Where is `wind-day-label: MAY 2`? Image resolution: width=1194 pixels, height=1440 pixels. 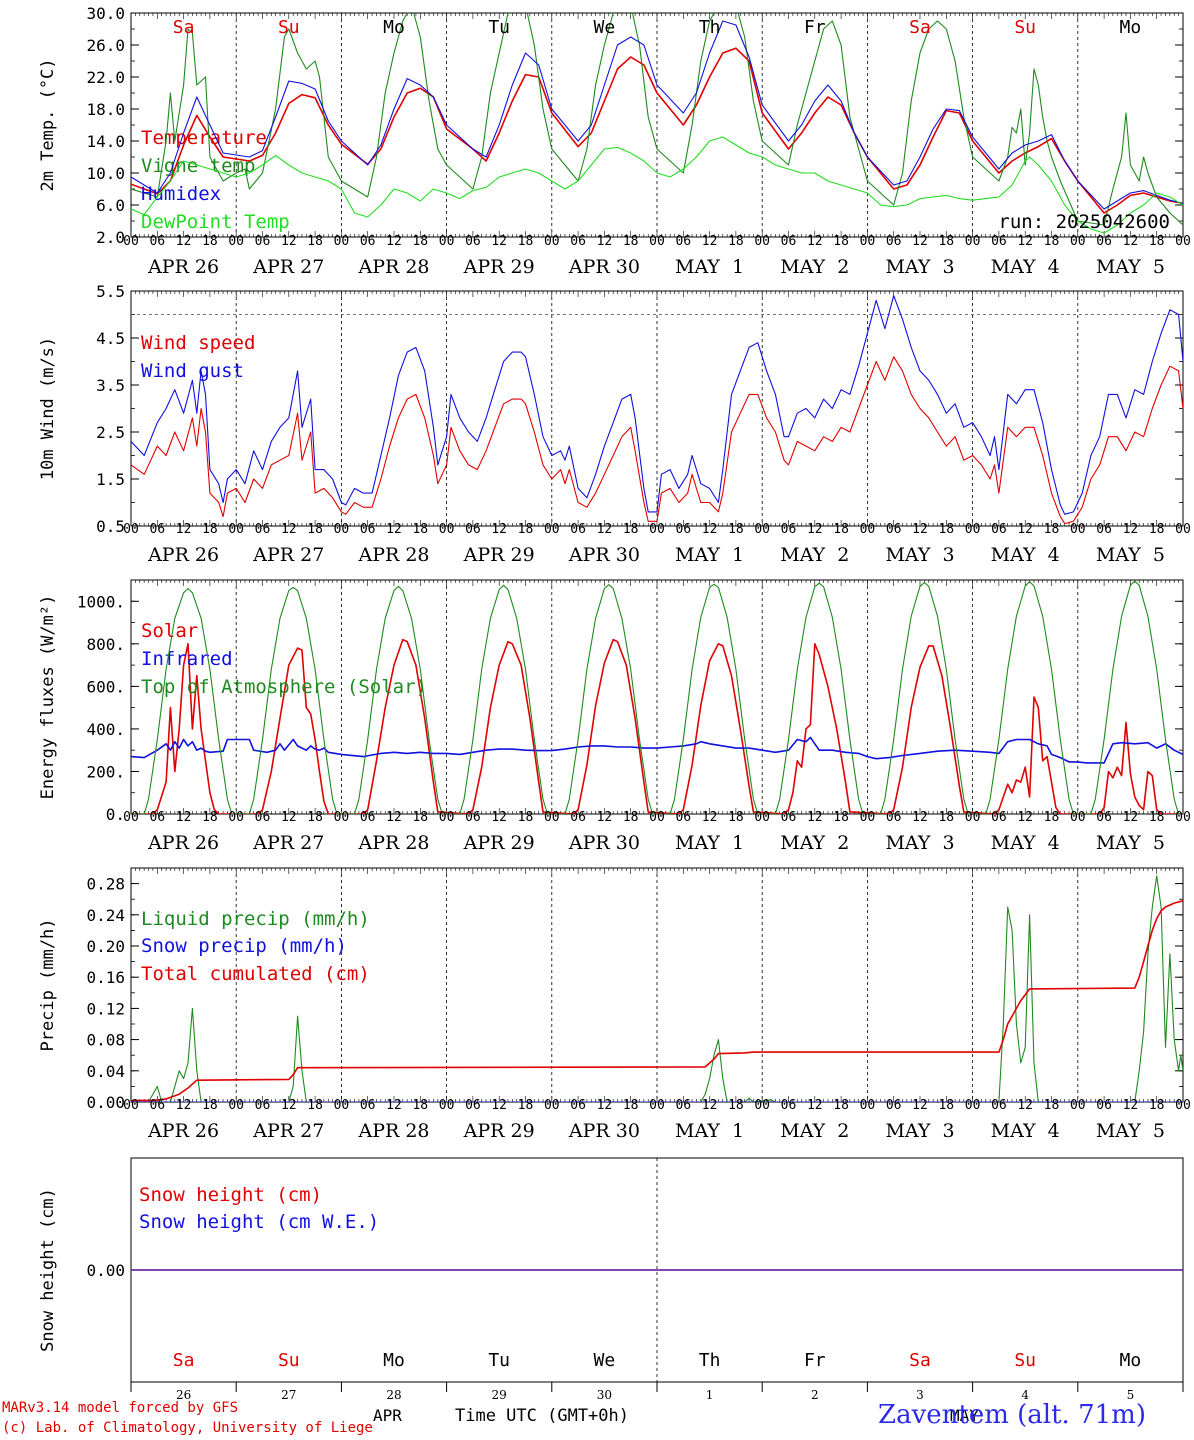 wind-day-label: MAY 2 is located at coordinates (814, 555).